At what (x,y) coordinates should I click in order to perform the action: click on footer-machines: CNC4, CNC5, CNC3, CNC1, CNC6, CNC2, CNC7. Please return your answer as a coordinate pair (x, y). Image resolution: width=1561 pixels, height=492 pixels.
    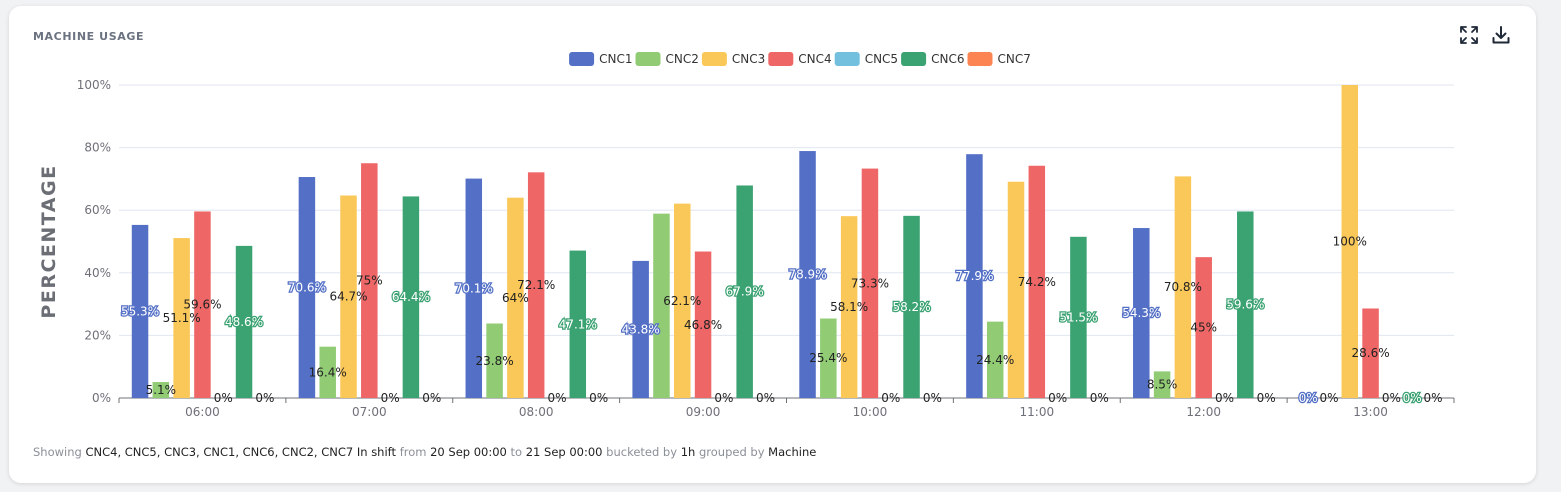
    Looking at the image, I should click on (219, 452).